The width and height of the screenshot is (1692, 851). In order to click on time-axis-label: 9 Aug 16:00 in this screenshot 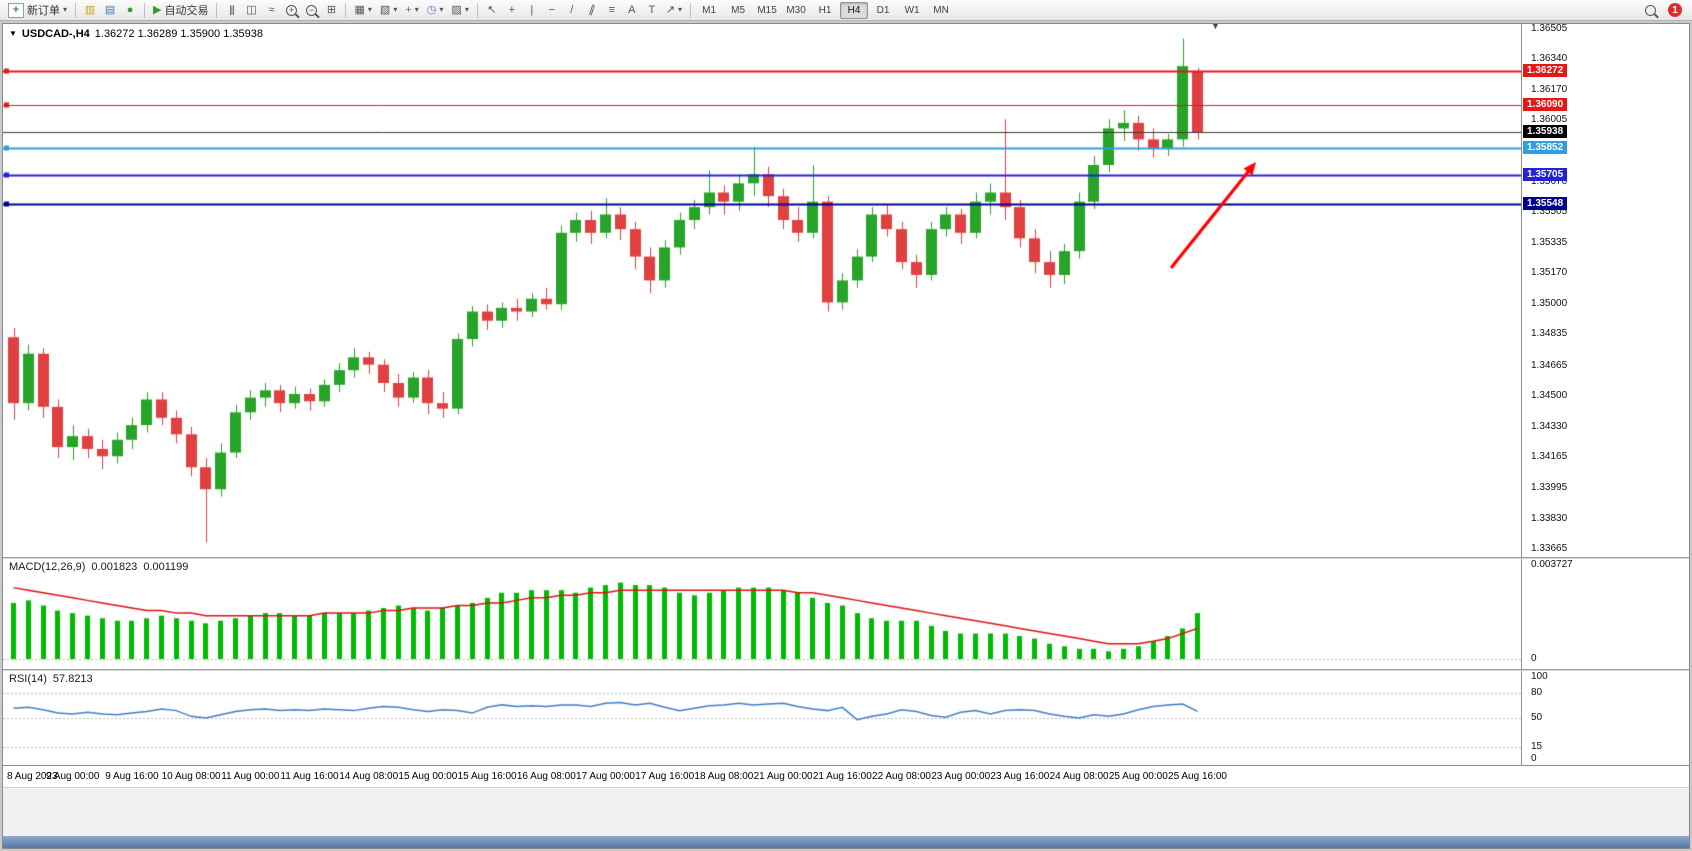, I will do `click(132, 776)`.